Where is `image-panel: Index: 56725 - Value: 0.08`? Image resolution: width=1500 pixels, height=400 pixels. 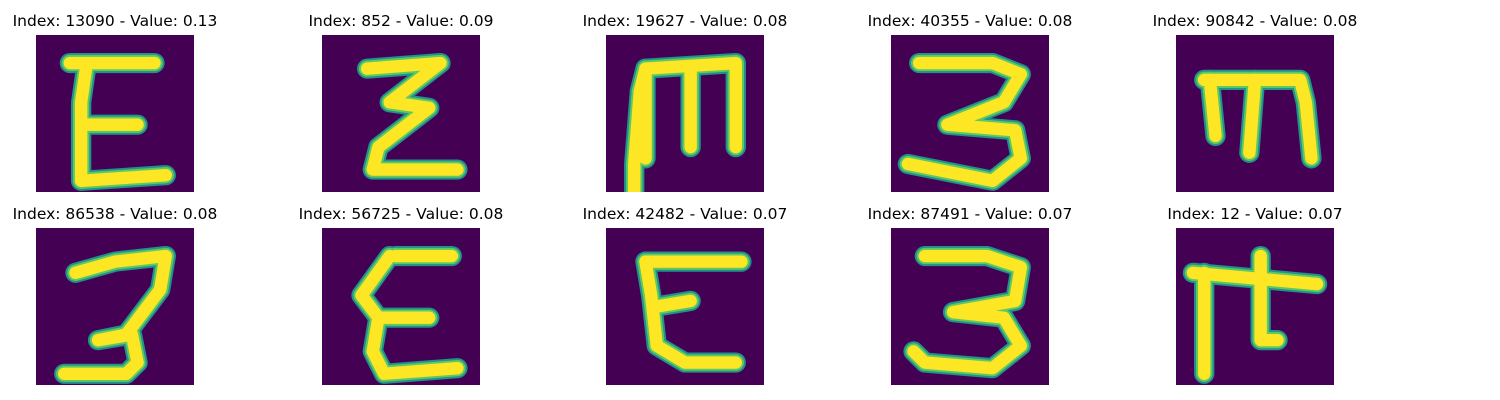
image-panel: Index: 56725 - Value: 0.08 is located at coordinates (401, 289).